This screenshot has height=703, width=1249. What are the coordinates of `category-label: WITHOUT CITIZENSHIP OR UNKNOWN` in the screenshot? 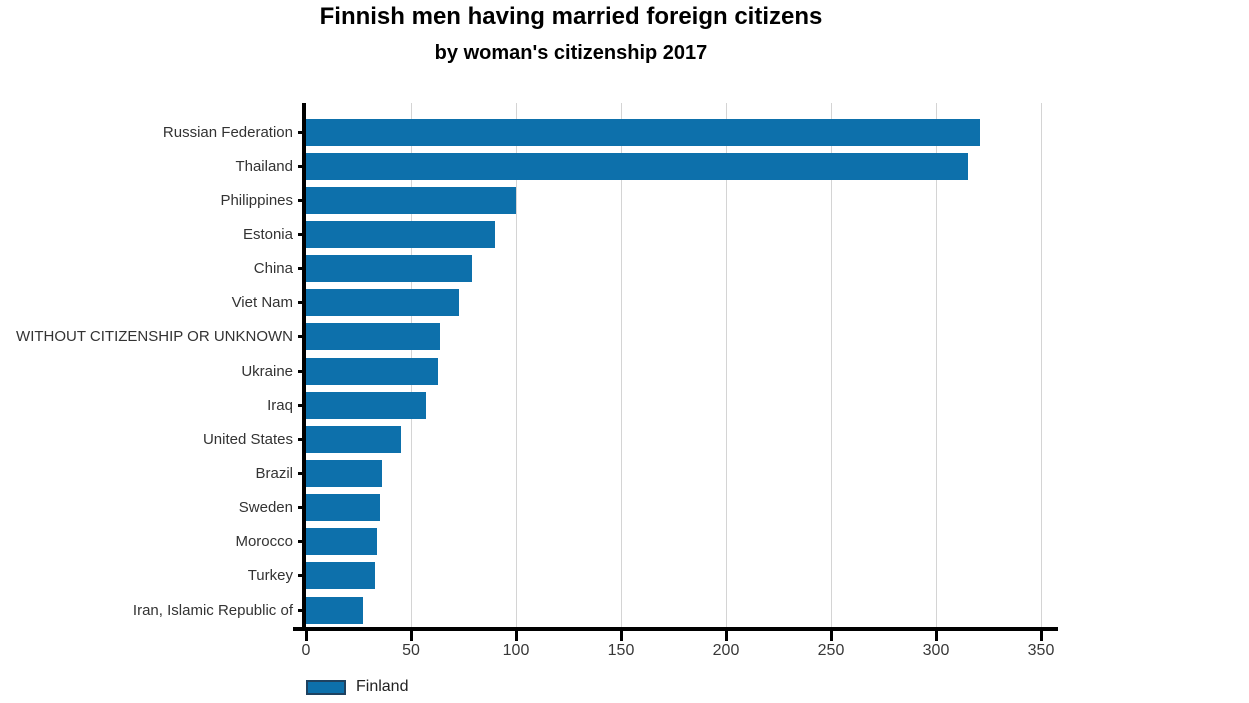 It's located at (154, 337).